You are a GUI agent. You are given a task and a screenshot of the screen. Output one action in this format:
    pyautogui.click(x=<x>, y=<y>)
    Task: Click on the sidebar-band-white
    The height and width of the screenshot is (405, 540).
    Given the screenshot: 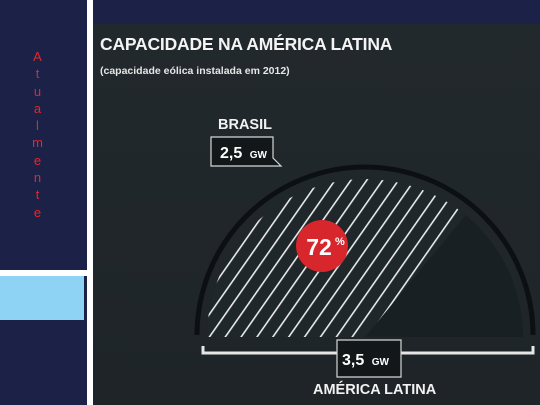 What is the action you would take?
    pyautogui.click(x=43, y=273)
    